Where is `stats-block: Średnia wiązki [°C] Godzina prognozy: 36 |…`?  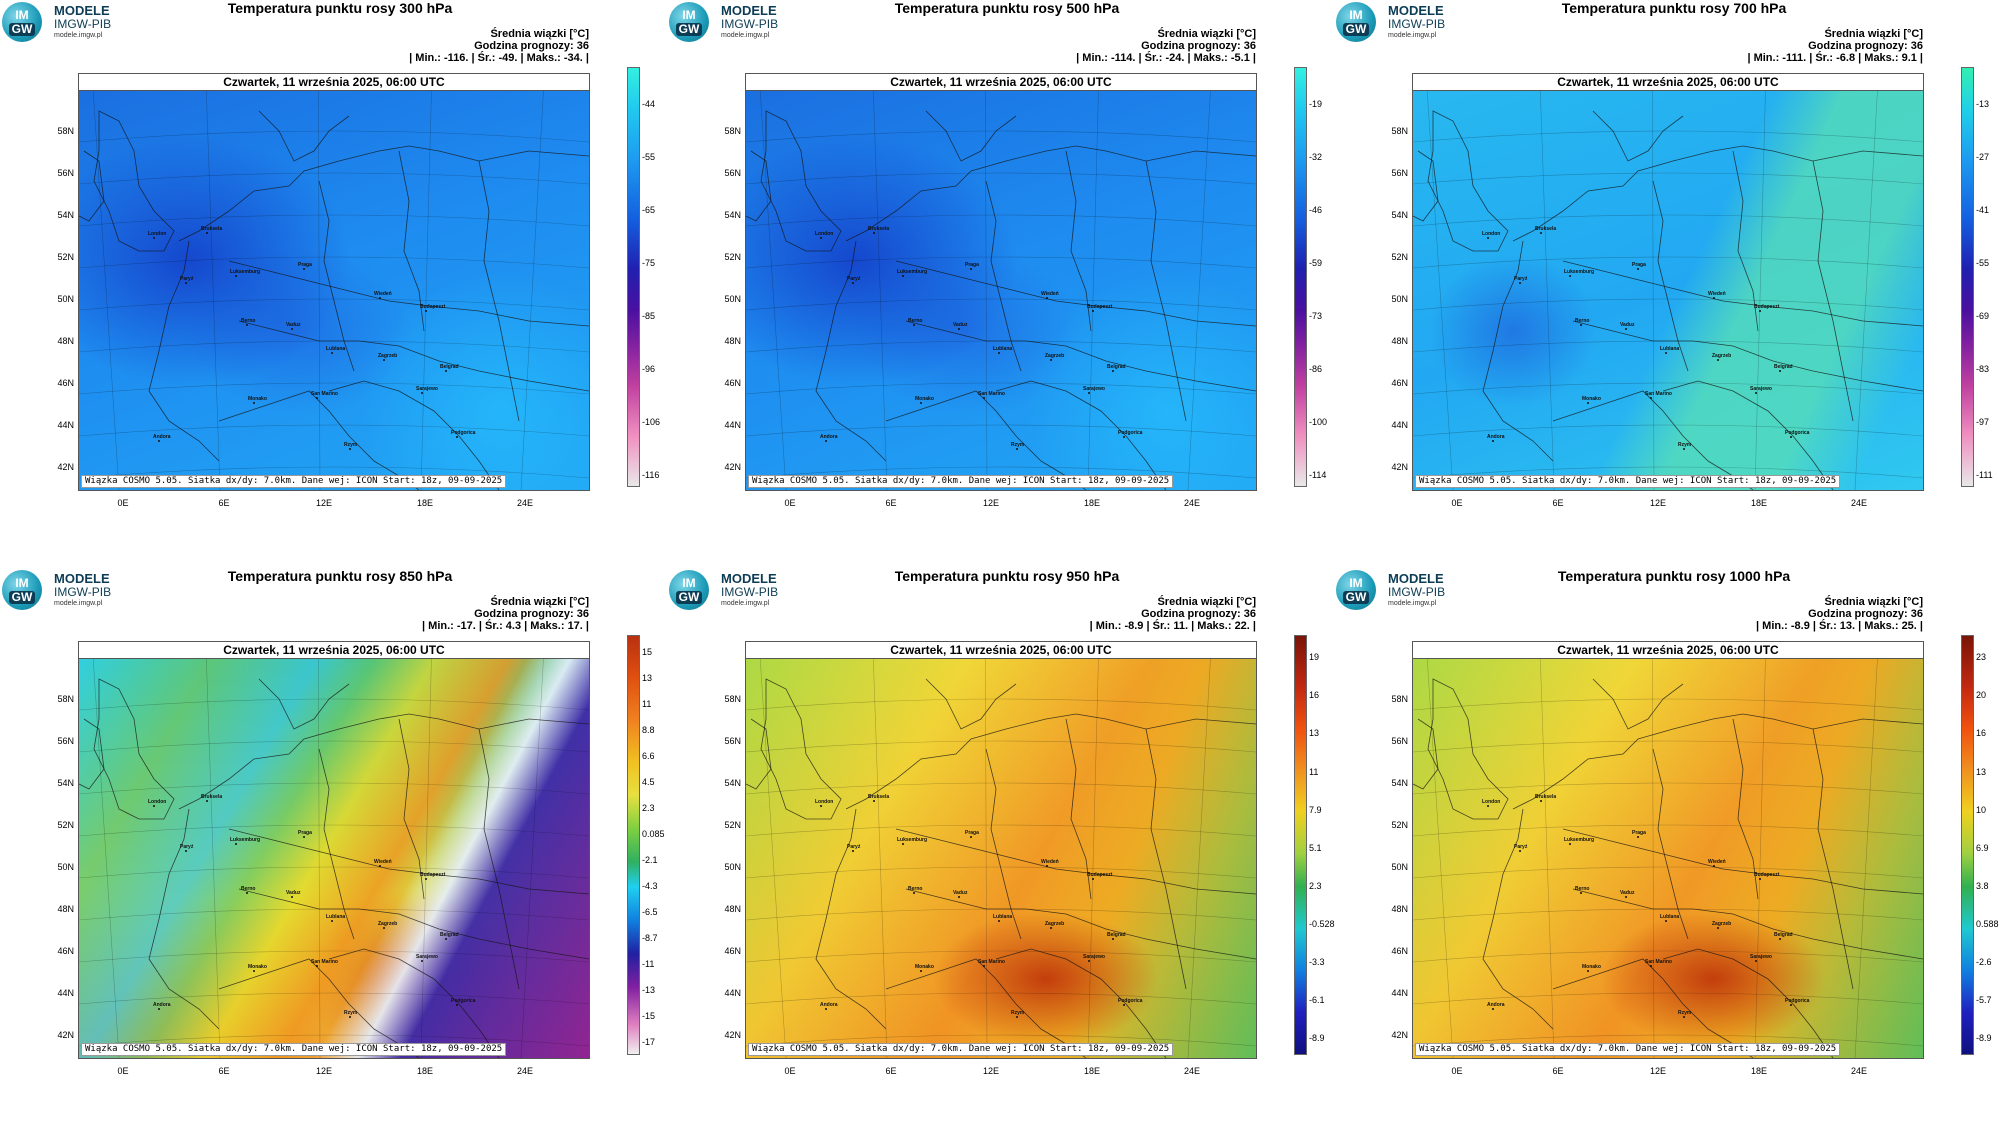 stats-block: Średnia wiązki [°C] Godzina prognozy: 36 |… is located at coordinates (1173, 614).